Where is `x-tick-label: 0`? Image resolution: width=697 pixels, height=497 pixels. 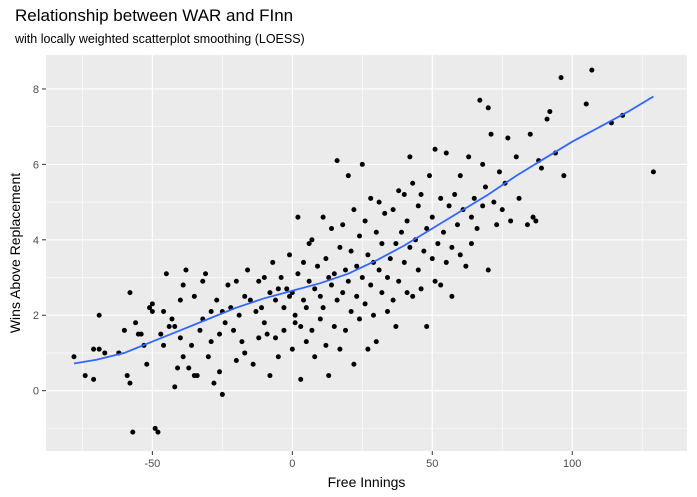 x-tick-label: 0 is located at coordinates (292, 464).